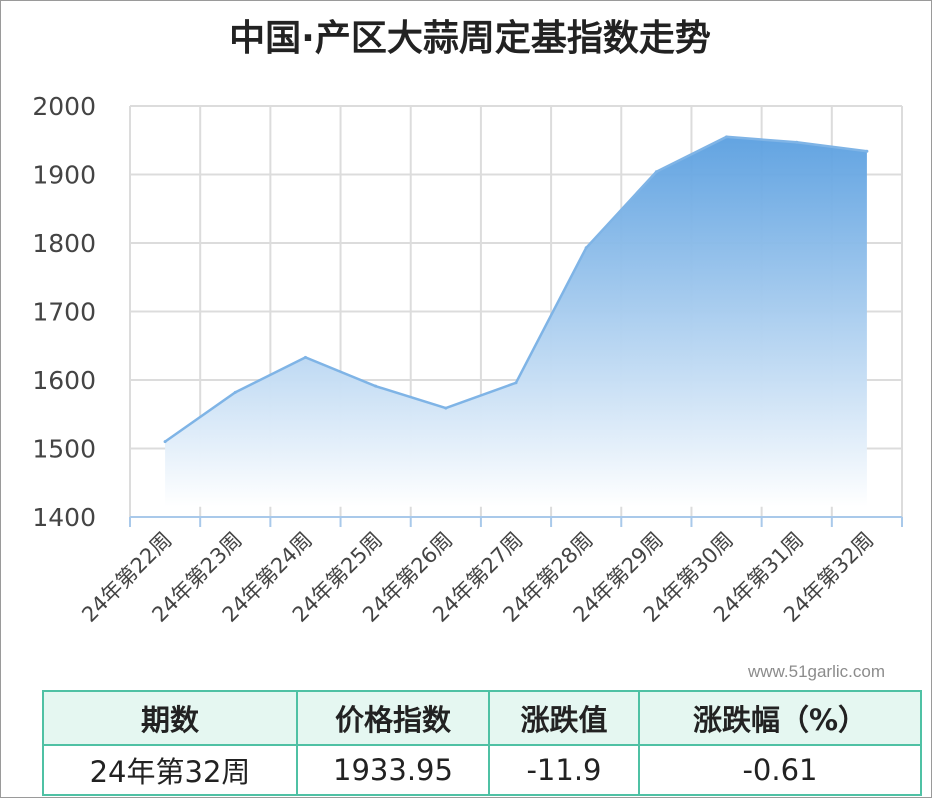 The height and width of the screenshot is (798, 932). What do you see at coordinates (64, 312) in the screenshot?
I see `y-tick-label: 1700` at bounding box center [64, 312].